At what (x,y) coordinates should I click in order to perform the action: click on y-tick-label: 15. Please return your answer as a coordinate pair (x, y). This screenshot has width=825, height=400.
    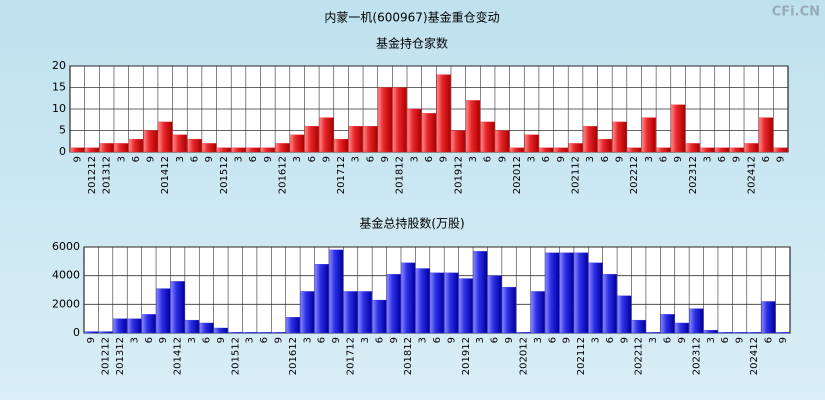
    Looking at the image, I should click on (59, 87).